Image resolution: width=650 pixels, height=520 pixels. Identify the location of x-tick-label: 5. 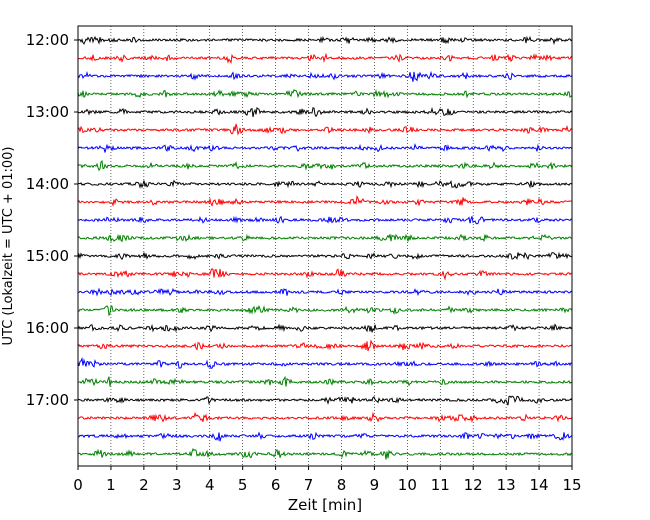
(243, 485).